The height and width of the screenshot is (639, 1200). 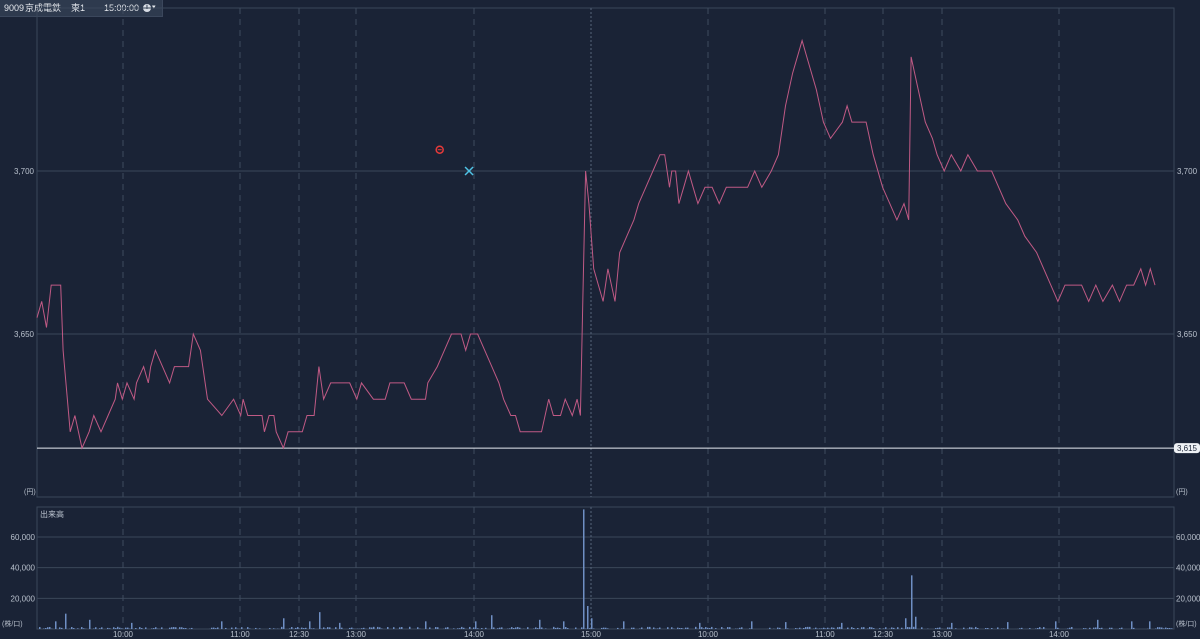 I want to click on day-high-circle, so click(x=439, y=149).